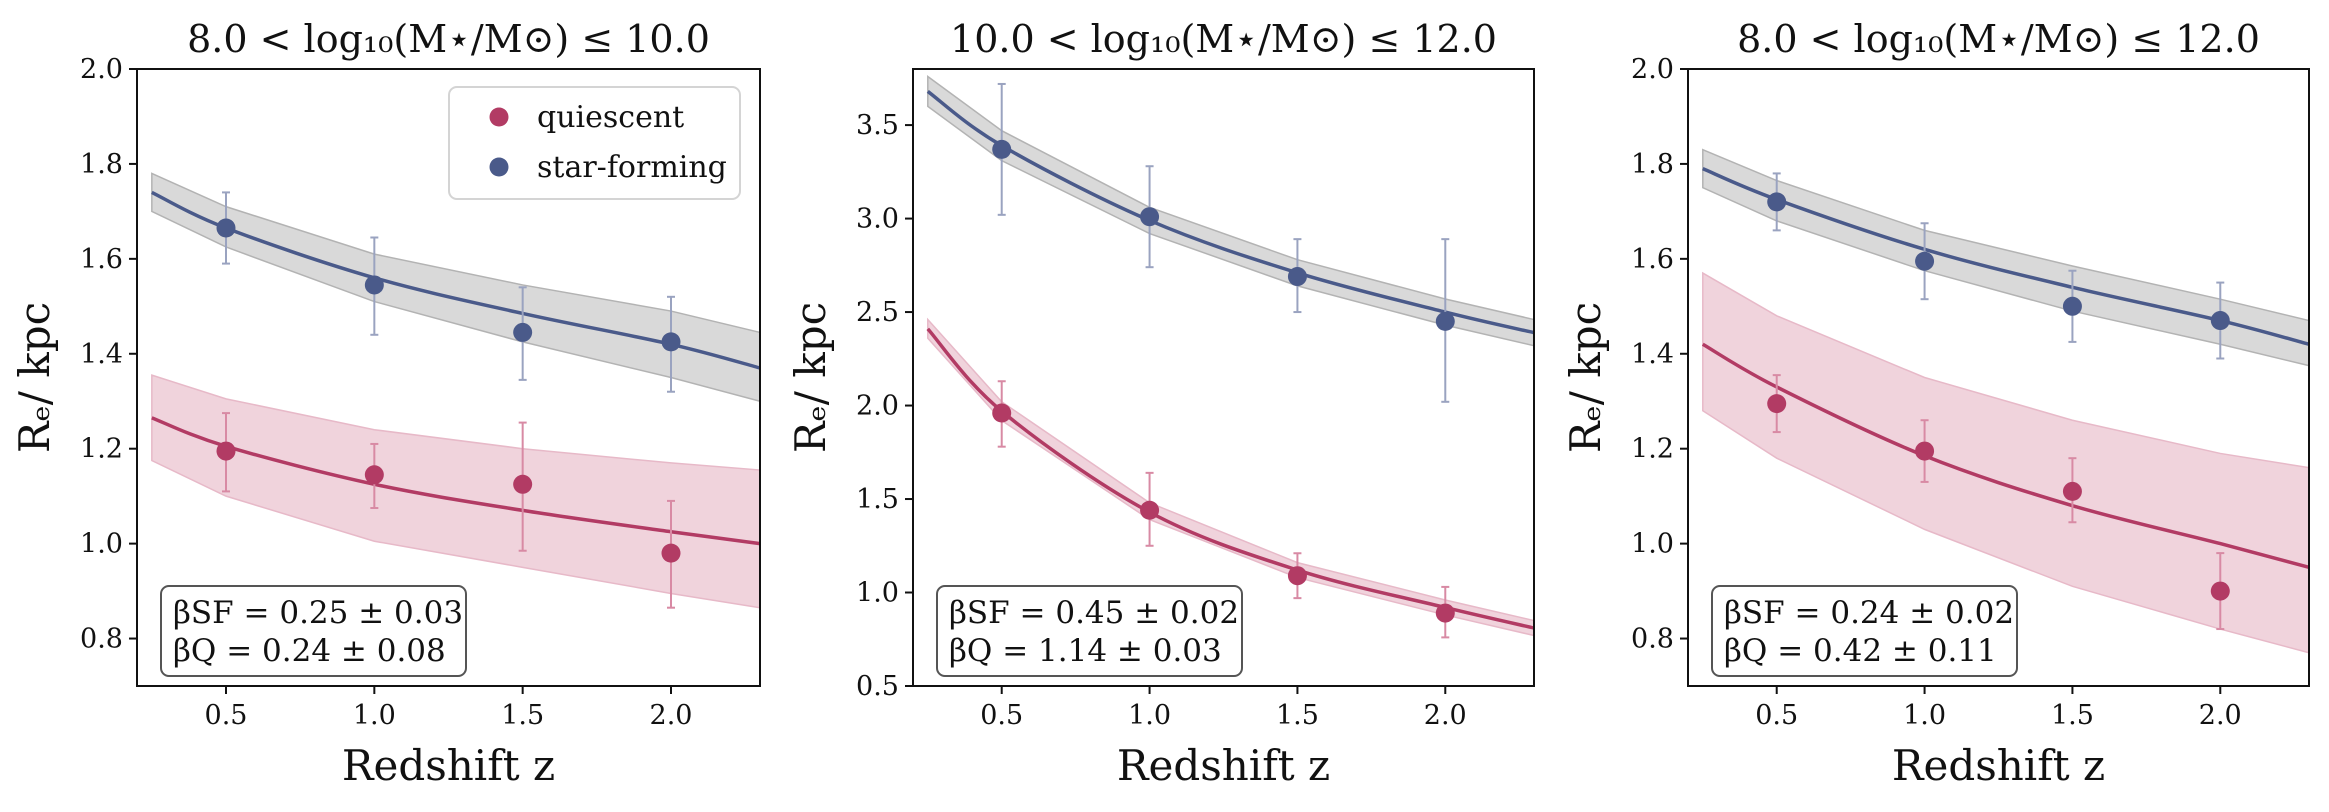 The width and height of the screenshot is (2329, 812). Describe the element at coordinates (594, 143) in the screenshot. I see `legend-box` at that location.